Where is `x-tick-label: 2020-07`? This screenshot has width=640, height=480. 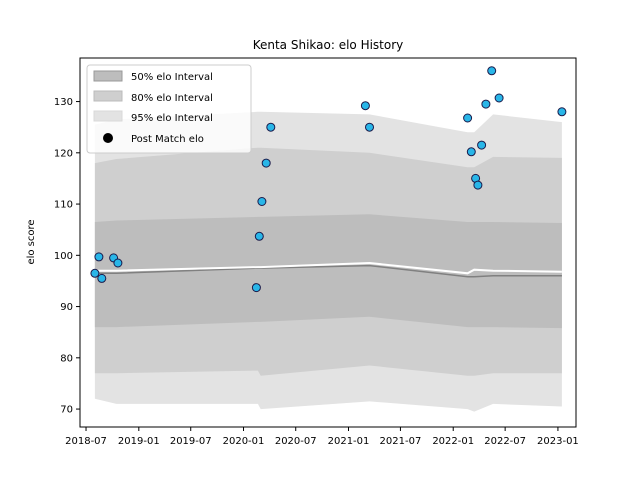 x-tick-label: 2020-07 is located at coordinates (296, 441).